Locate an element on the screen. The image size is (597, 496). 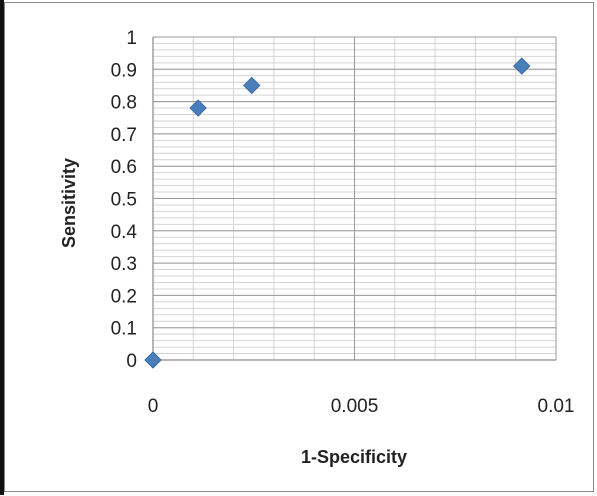
y-tick-label: 0.6 is located at coordinates (124, 167).